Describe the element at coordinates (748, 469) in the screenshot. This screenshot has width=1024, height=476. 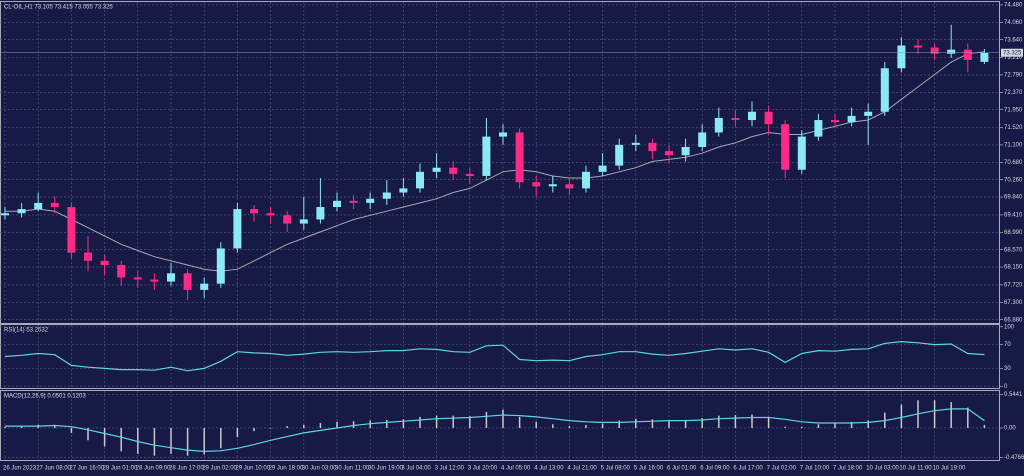
I see `x-tick-label: 6 Jul 17:00` at that location.